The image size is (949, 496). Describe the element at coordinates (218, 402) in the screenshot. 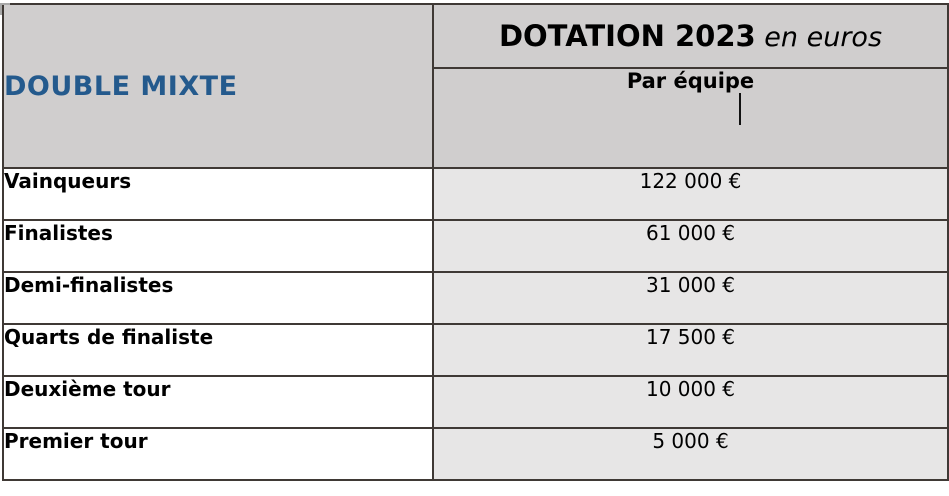

I see `row-label-cell: Deuxième tour` at that location.